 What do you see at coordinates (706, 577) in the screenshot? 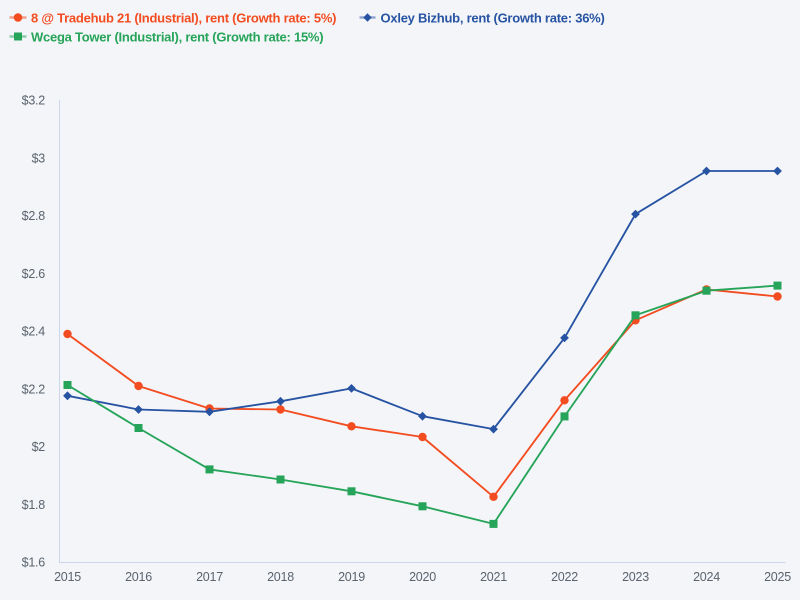
I see `svg-text: 2024` at bounding box center [706, 577].